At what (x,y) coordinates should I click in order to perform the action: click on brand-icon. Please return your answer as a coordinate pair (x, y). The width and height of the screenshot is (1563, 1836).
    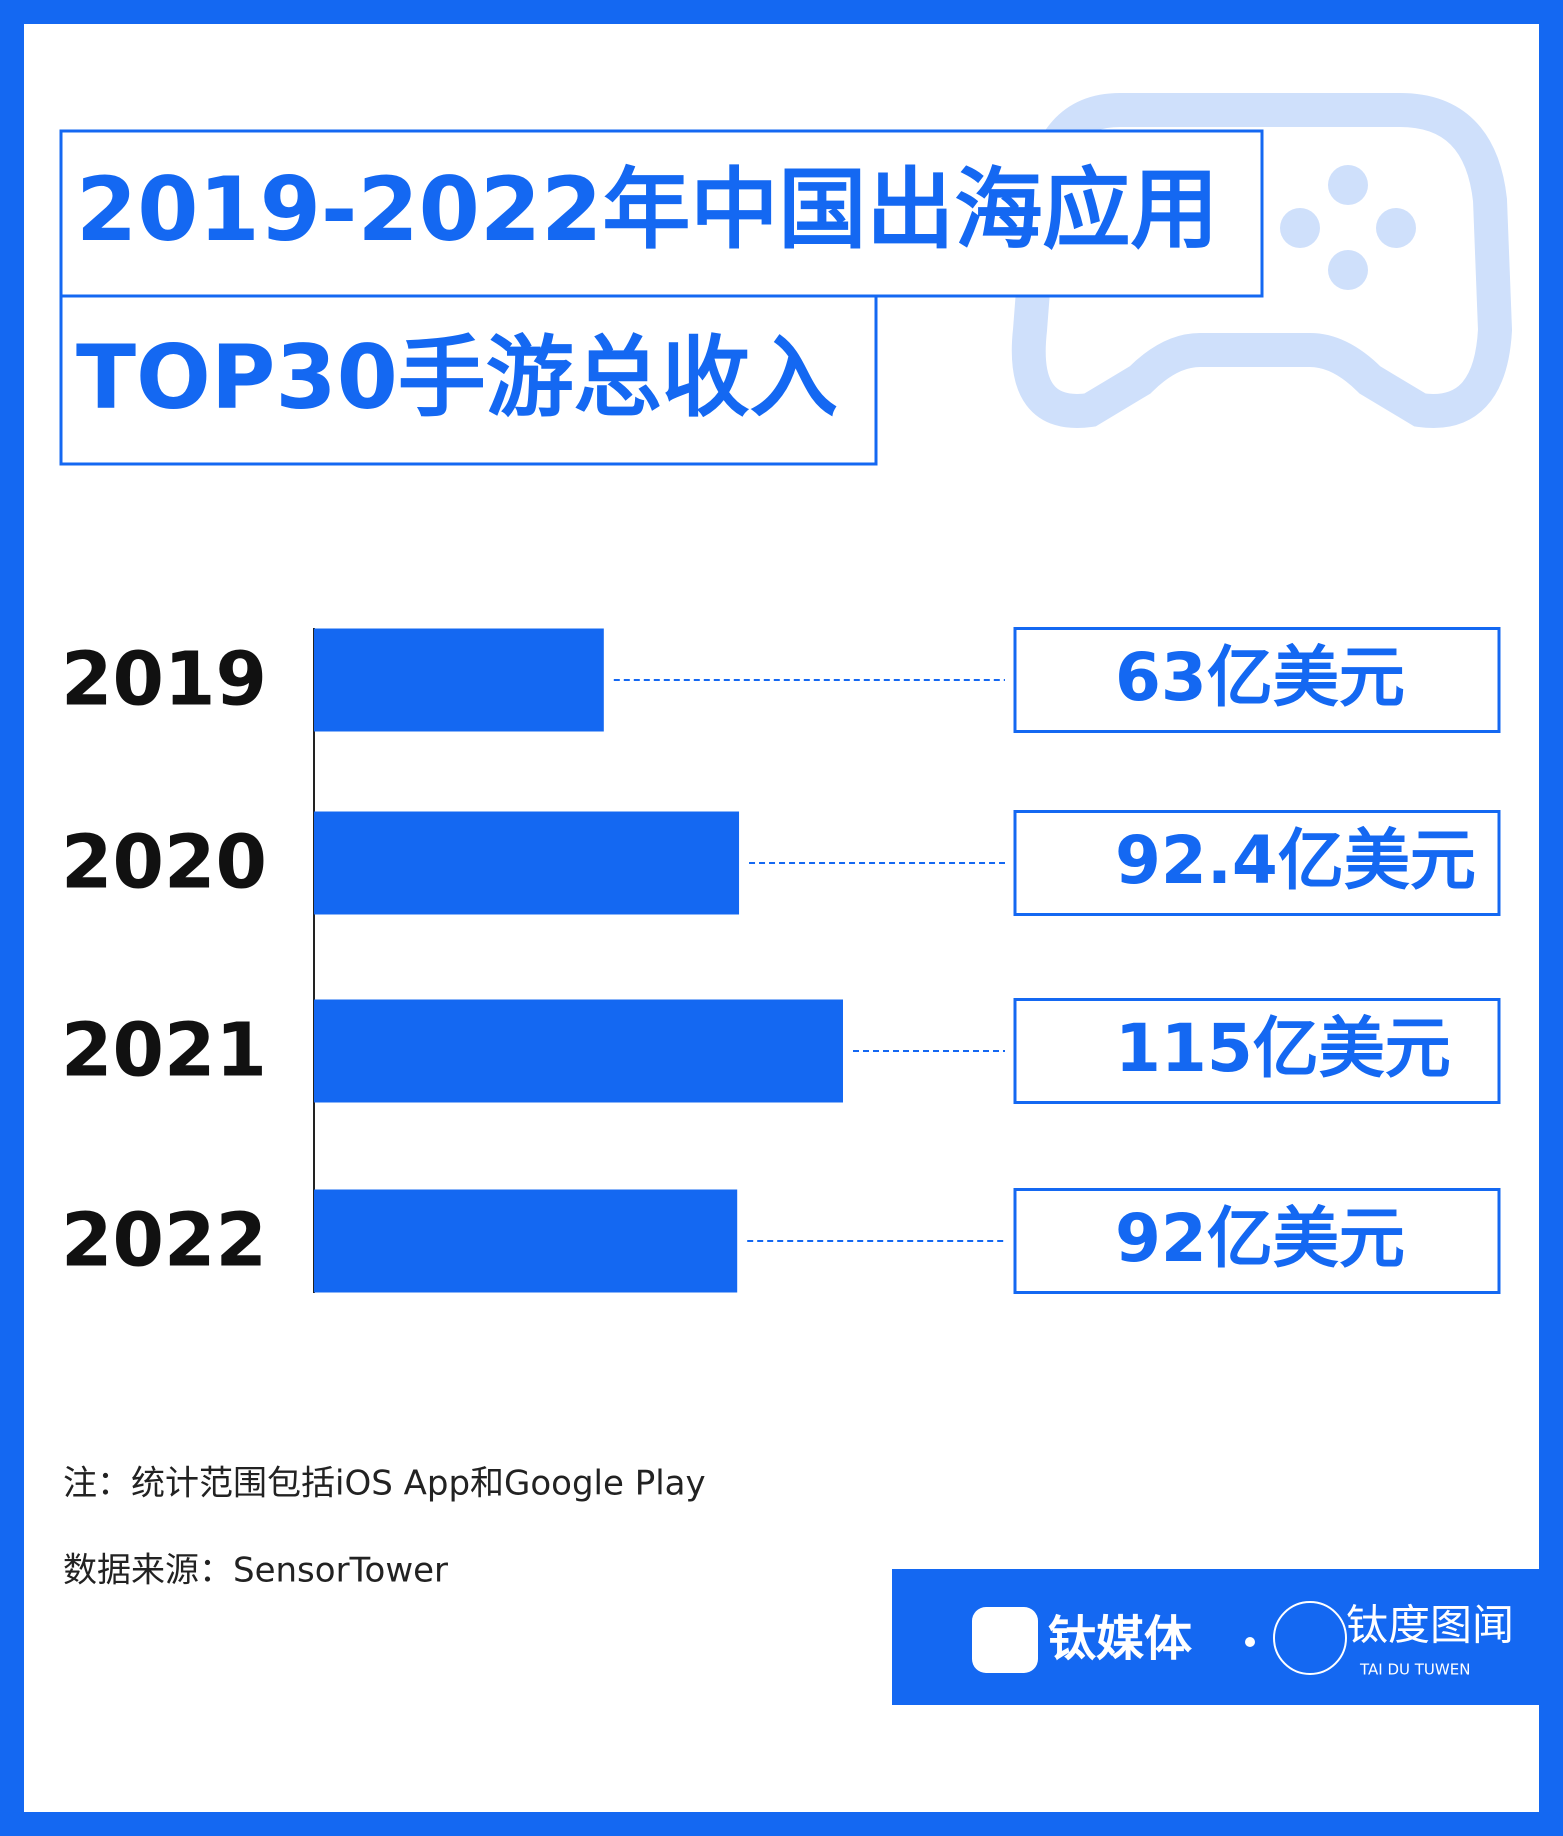
    Looking at the image, I should click on (1005, 1640).